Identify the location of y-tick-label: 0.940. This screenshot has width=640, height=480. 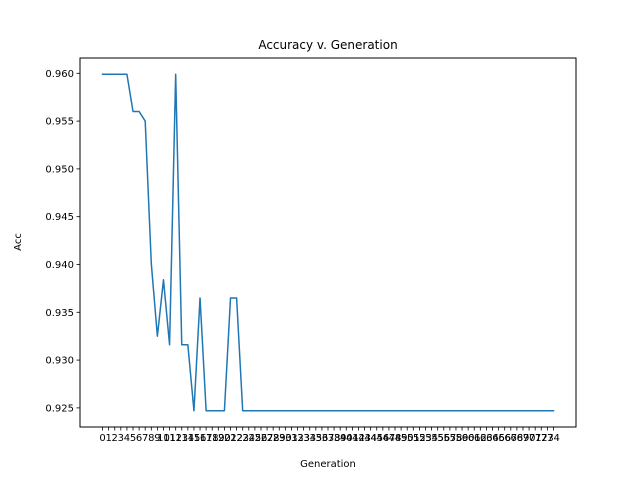
(59, 265).